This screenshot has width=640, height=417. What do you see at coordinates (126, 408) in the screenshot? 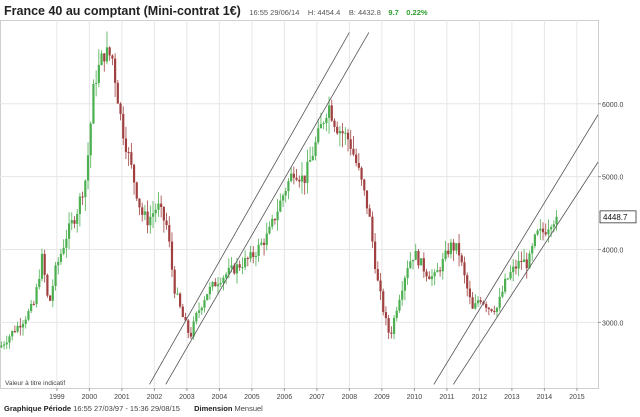
I see `period-value: 16:55 27/03/97 - 15:36 29/08/15` at bounding box center [126, 408].